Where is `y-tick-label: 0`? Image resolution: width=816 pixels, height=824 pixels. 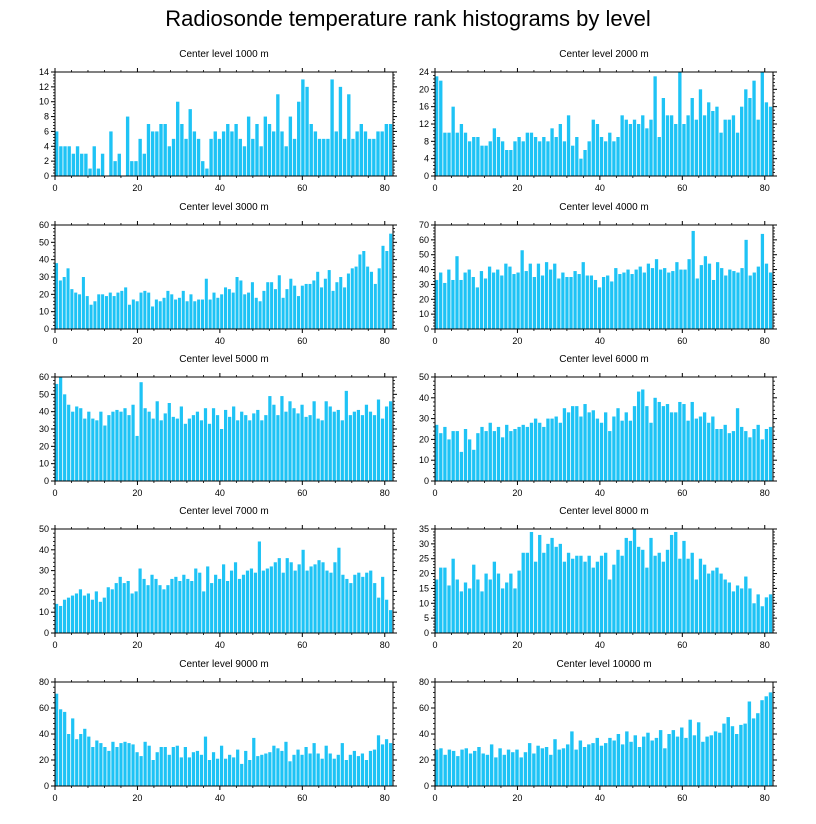 y-tick-label: 0 is located at coordinates (46, 633).